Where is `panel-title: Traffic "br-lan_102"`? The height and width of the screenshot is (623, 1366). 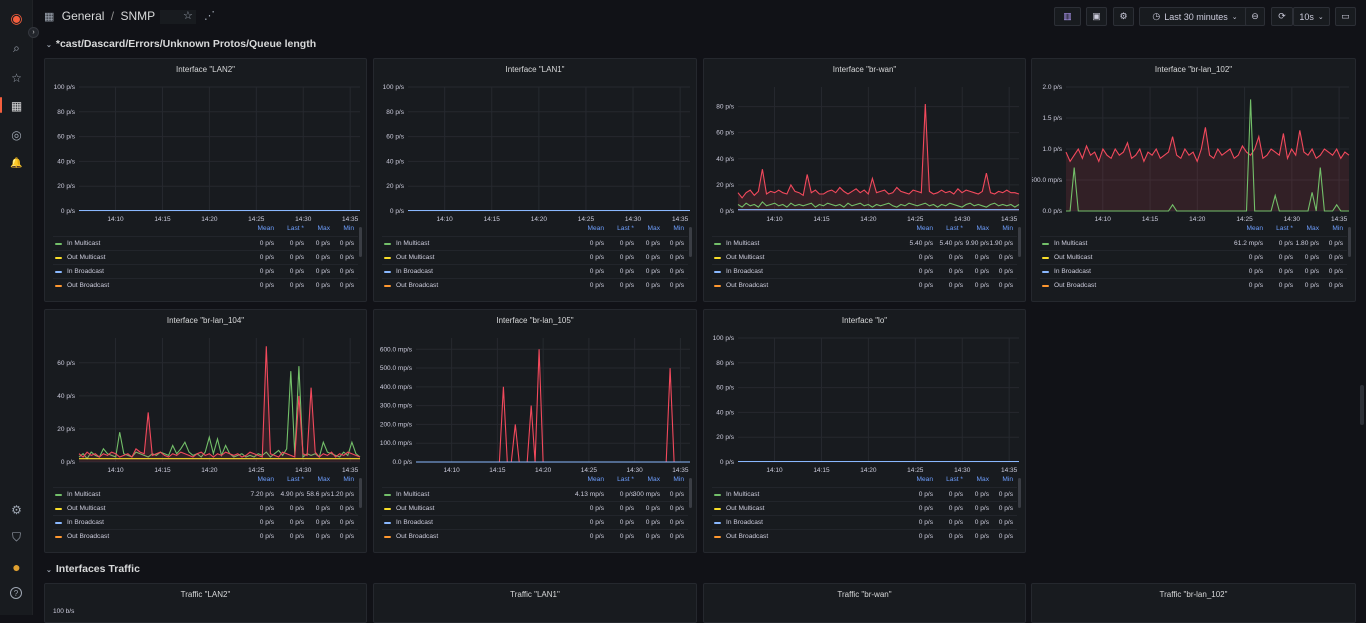 panel-title: Traffic "br-lan_102" is located at coordinates (1193, 594).